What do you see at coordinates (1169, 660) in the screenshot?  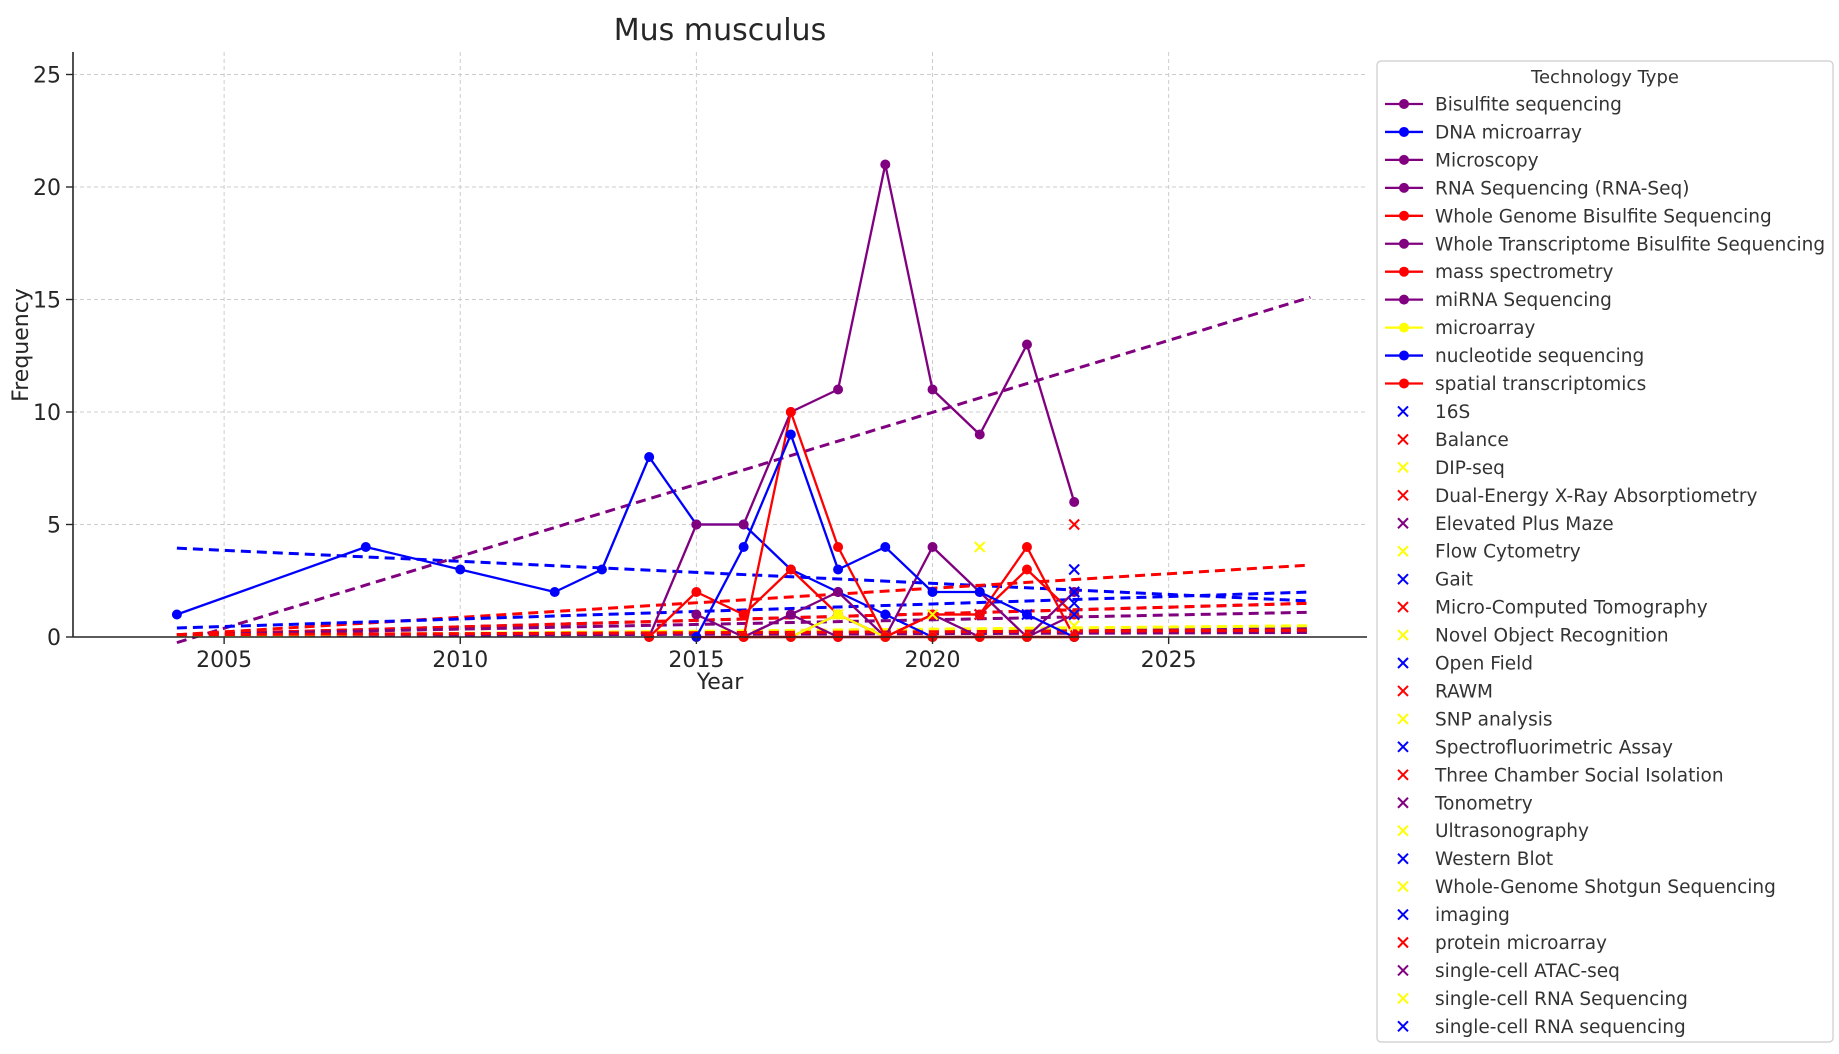 I see `x-tick-label: 2025` at bounding box center [1169, 660].